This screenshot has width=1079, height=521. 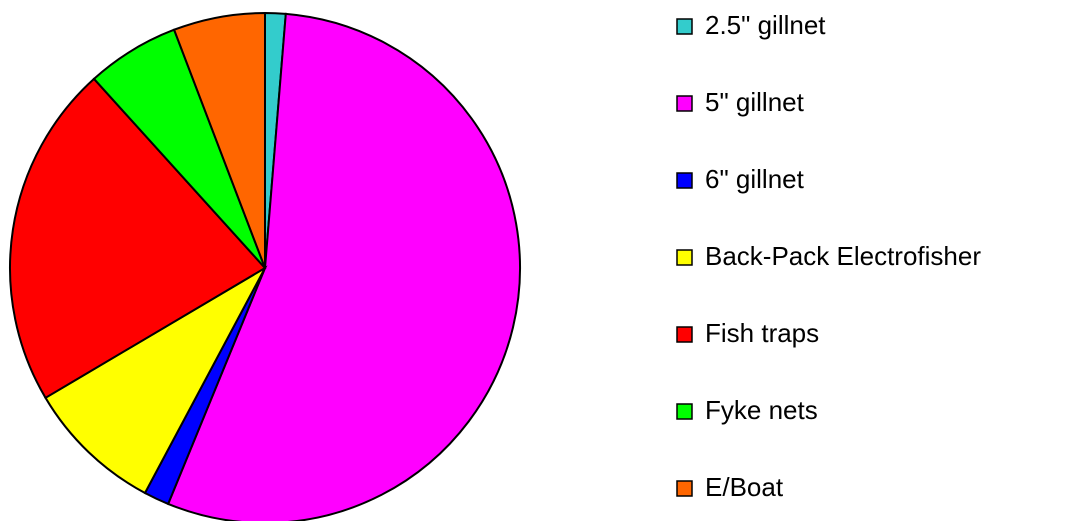 I want to click on legend-label: 5" gillnet, so click(x=755, y=102).